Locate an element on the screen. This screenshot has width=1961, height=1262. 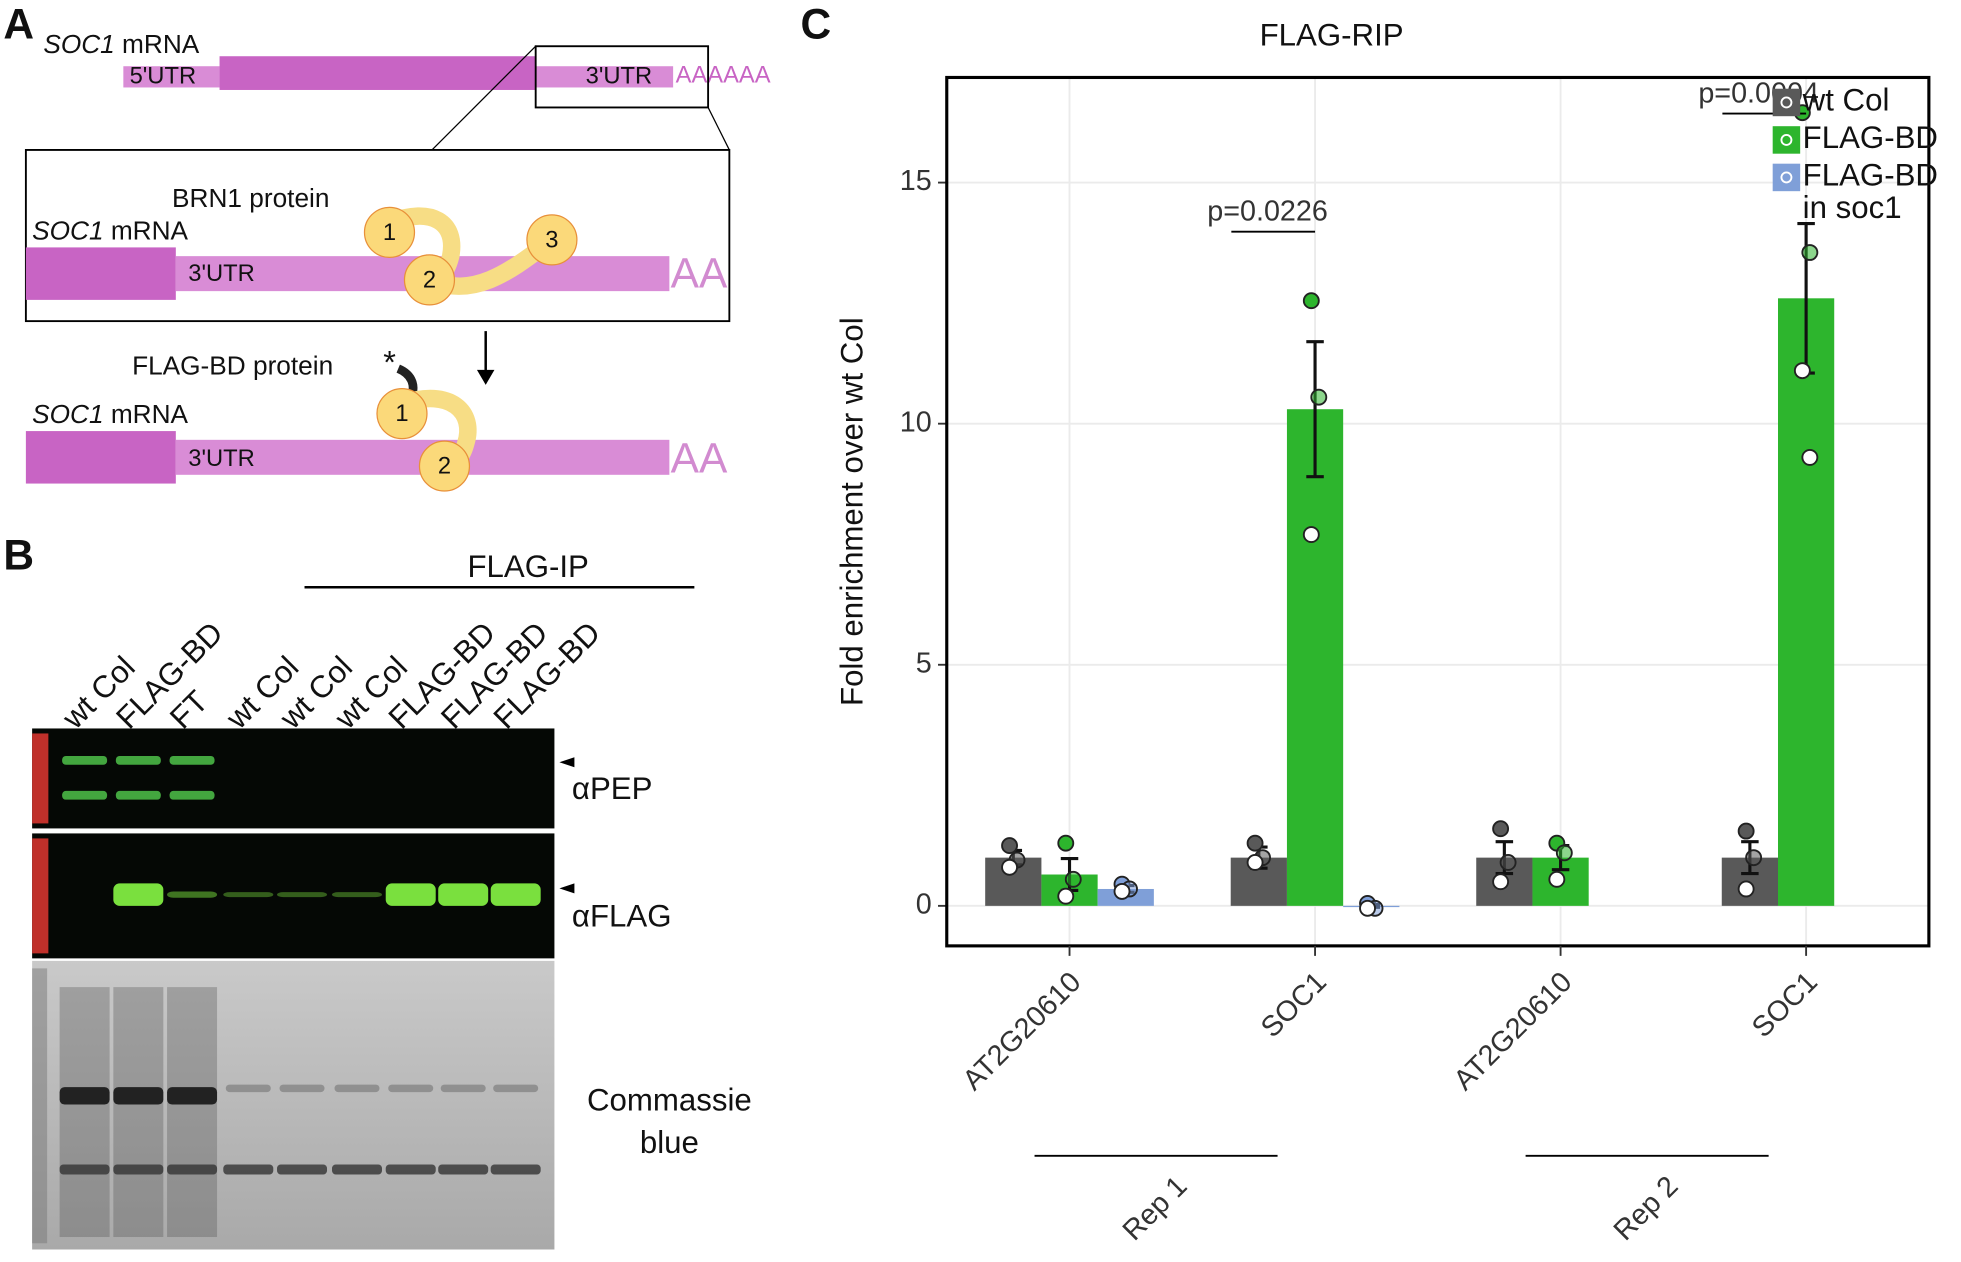
zoom-box is located at coordinates (622, 77).